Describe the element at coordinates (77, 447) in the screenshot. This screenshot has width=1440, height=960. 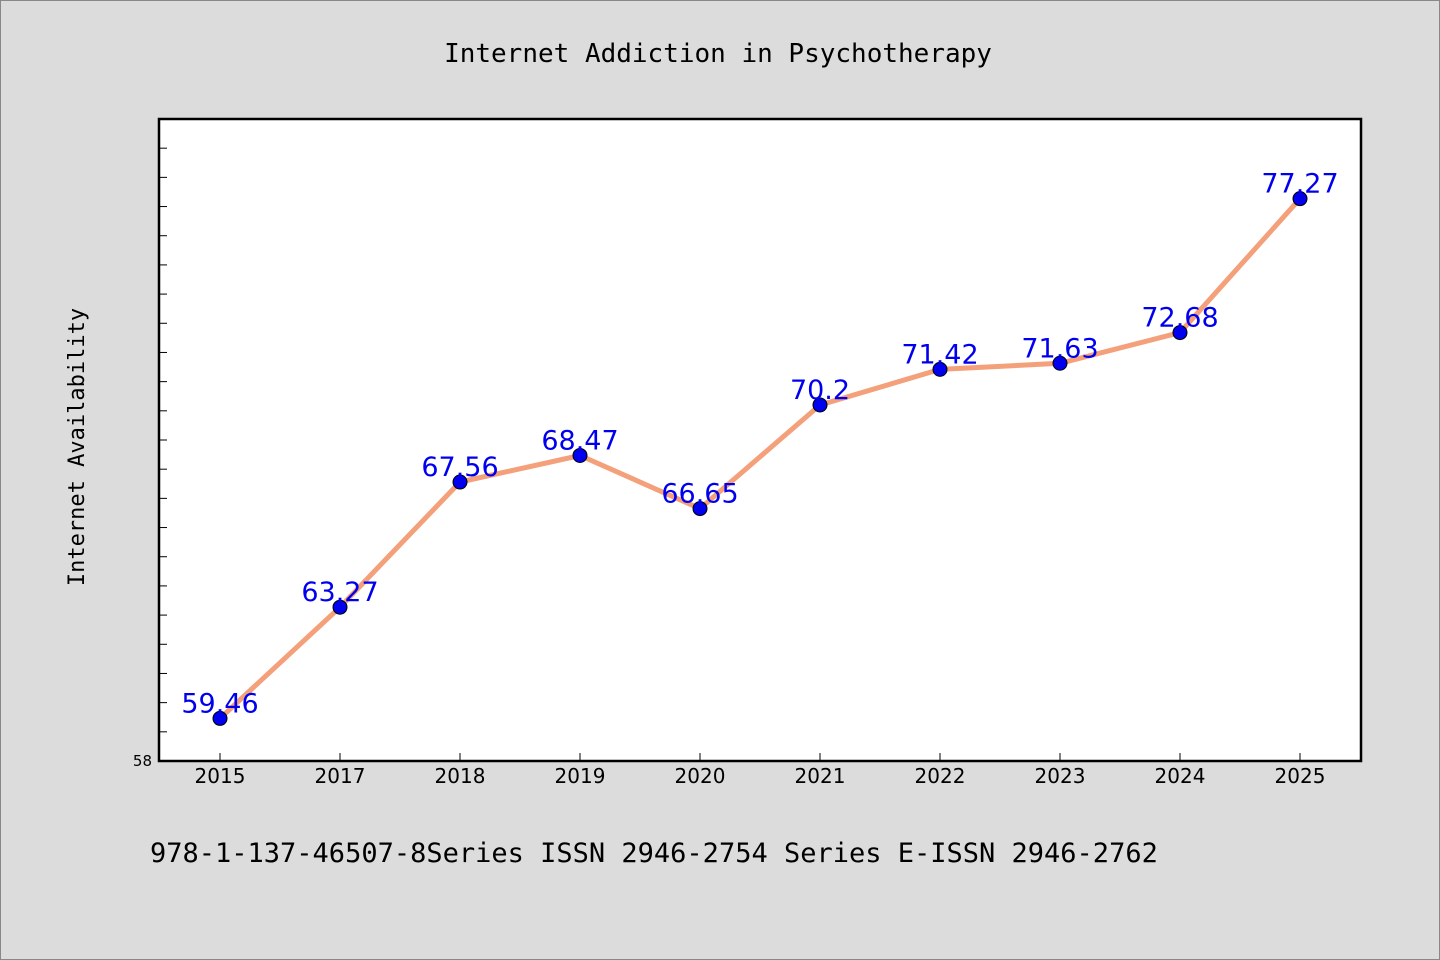
I see `y-axis-label: Internet Availability` at that location.